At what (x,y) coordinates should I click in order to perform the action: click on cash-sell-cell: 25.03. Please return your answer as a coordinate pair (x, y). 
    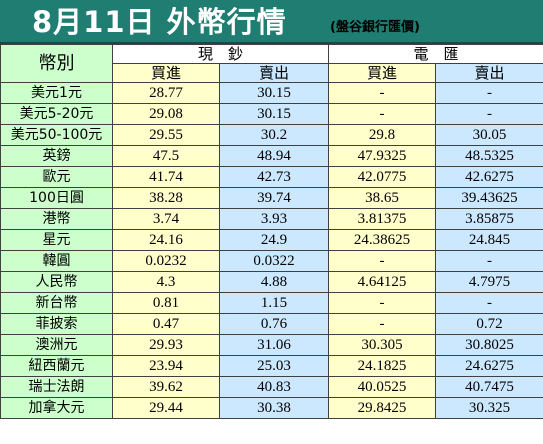
    Looking at the image, I should click on (274, 366).